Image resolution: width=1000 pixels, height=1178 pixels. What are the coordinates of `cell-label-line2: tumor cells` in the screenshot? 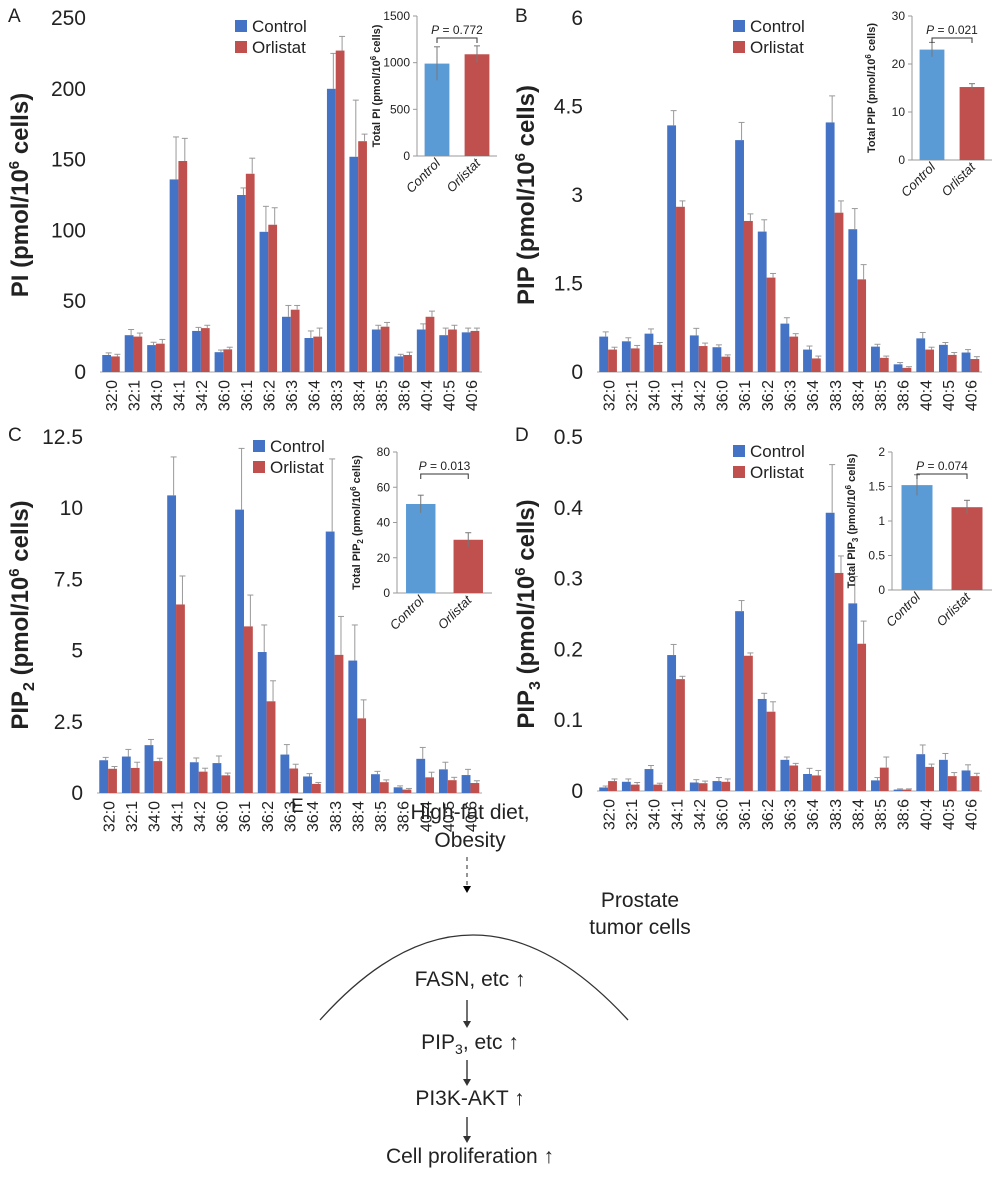 It's located at (640, 927).